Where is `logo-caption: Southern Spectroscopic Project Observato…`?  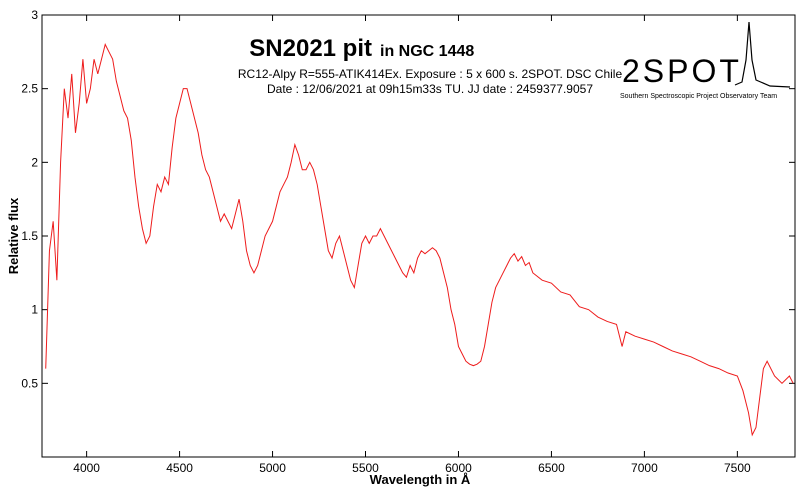
logo-caption: Southern Spectroscopic Project Observato… is located at coordinates (698, 96).